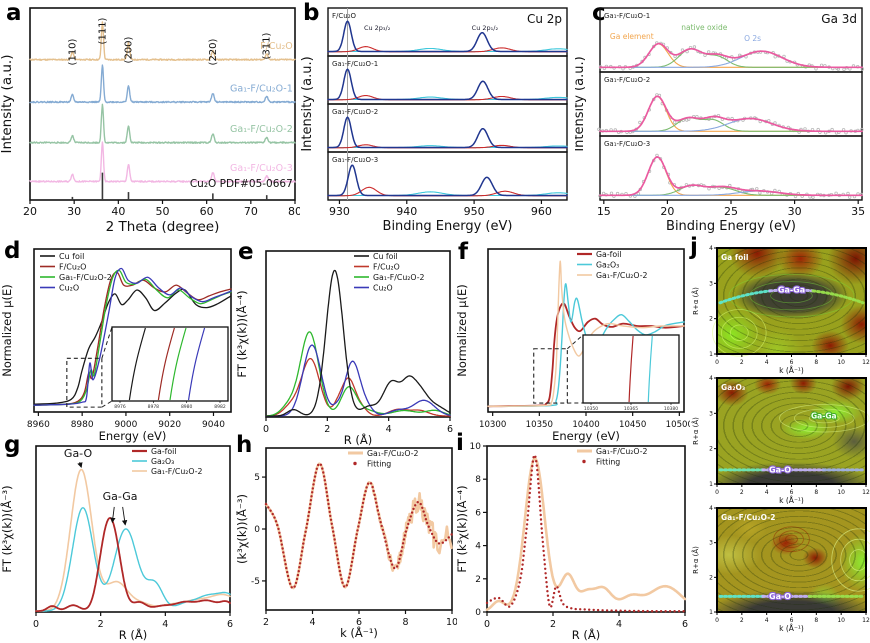  What do you see at coordinates (257, 478) in the screenshot?
I see `svg-text: 5` at bounding box center [257, 478].